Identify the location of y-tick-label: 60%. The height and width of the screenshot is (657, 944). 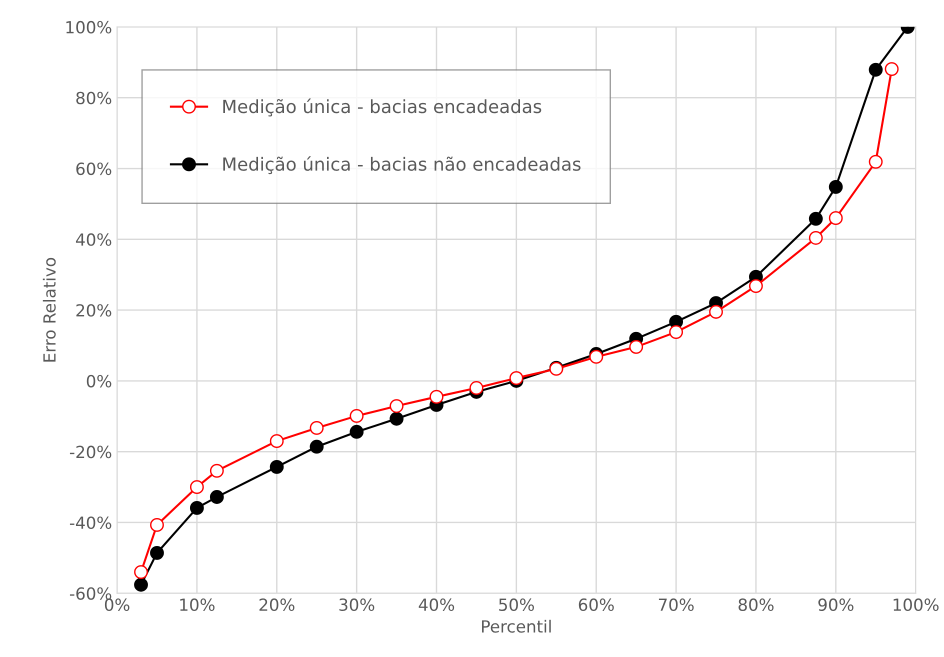
(94, 169).